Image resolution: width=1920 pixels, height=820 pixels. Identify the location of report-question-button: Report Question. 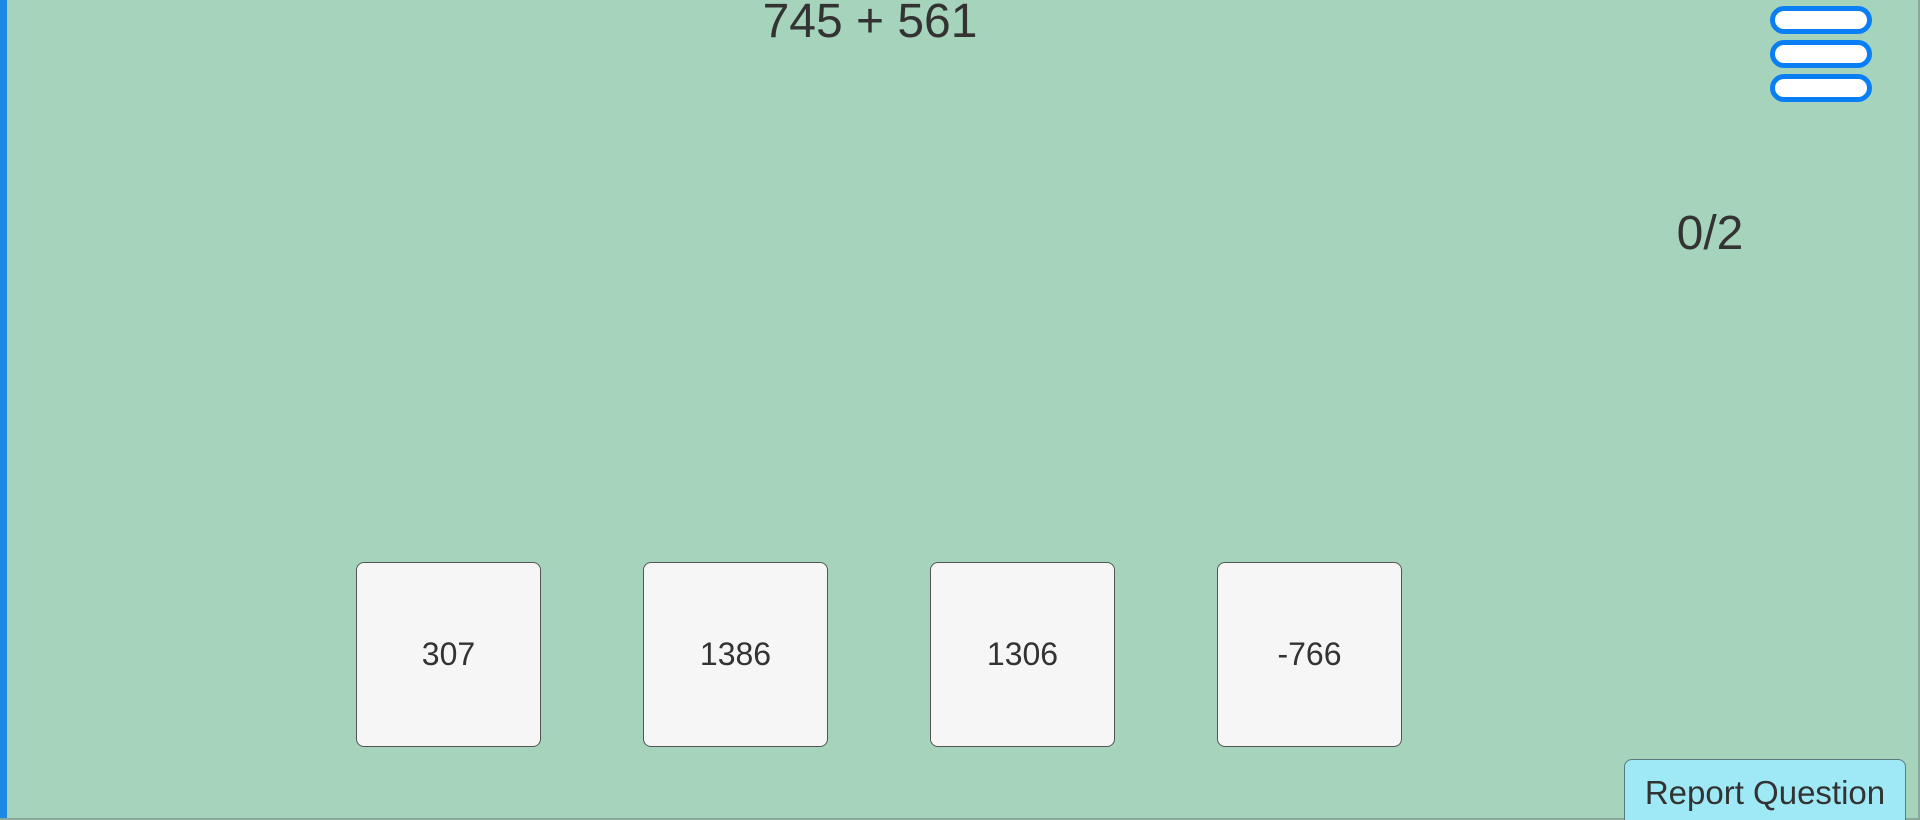
(1765, 789).